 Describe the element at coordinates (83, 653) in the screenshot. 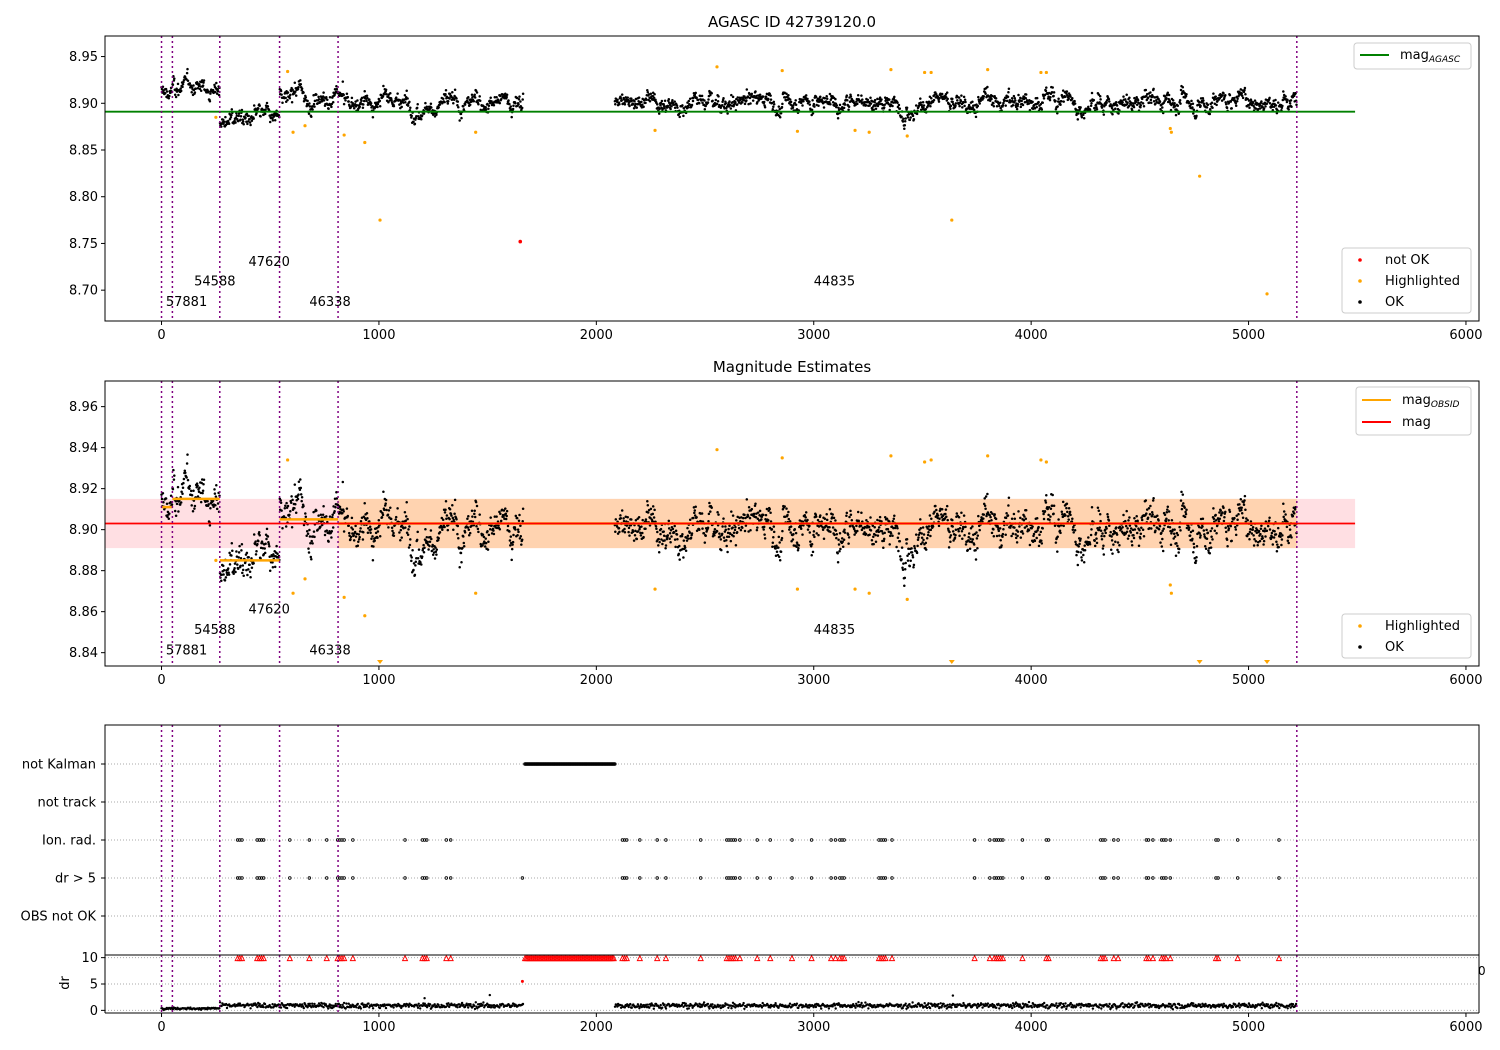

I see `y-tick-label: 8.84` at that location.